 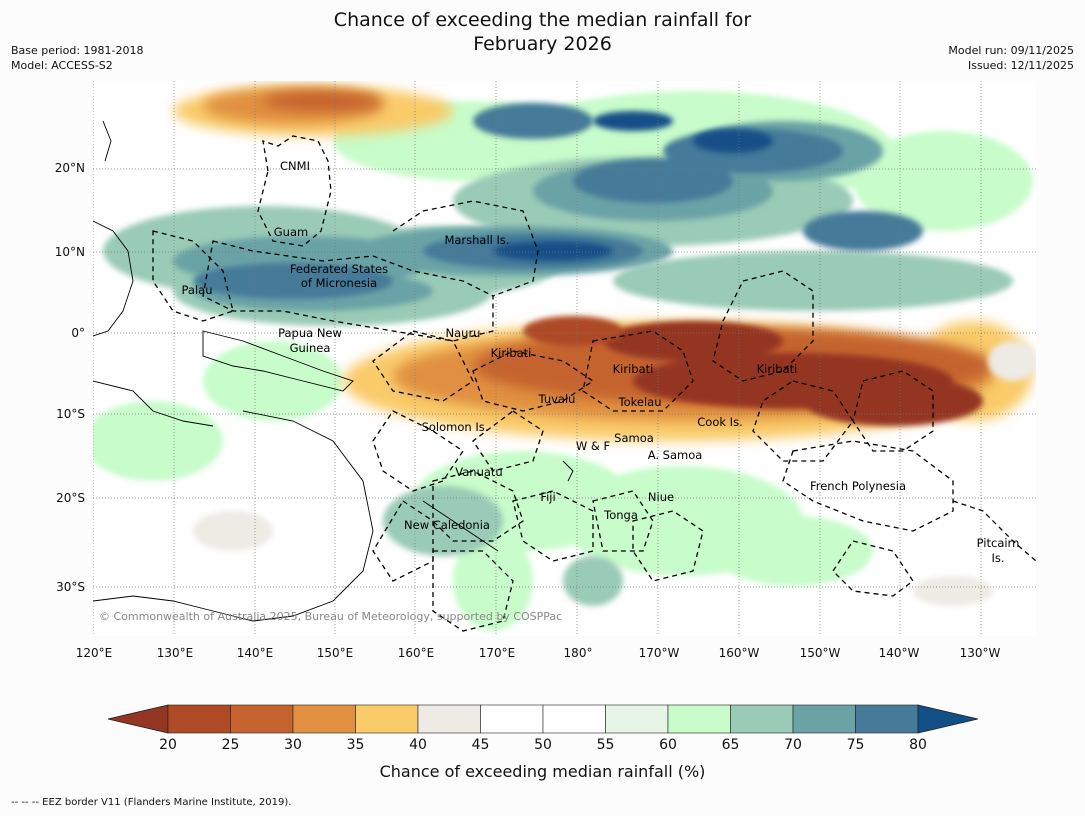 What do you see at coordinates (77, 50) in the screenshot?
I see `base-period: Base period: 1981-2018` at bounding box center [77, 50].